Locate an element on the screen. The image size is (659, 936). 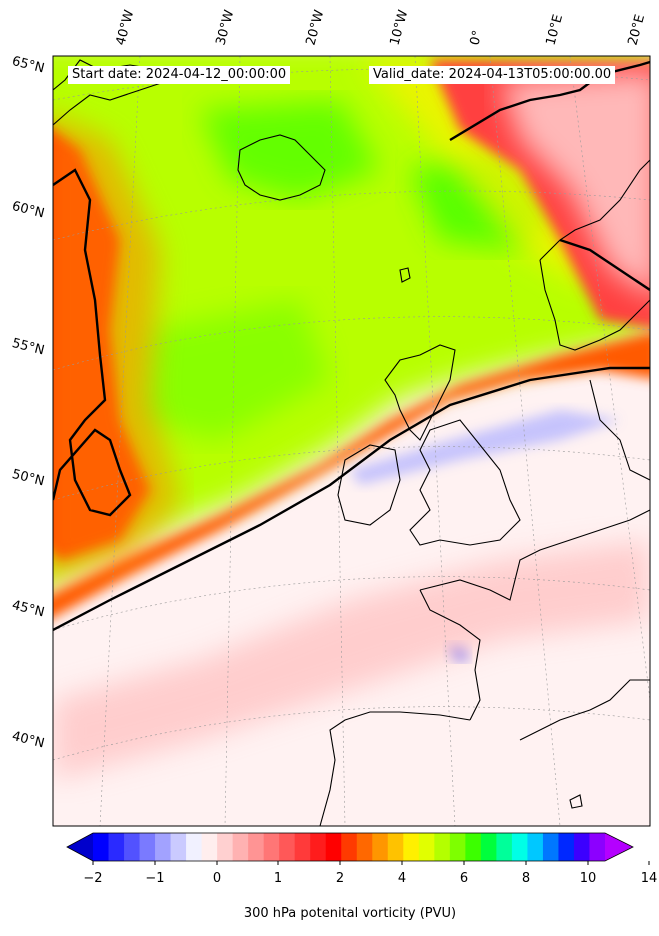
pv-fill-ne-interior is located at coordinates (575, 182).